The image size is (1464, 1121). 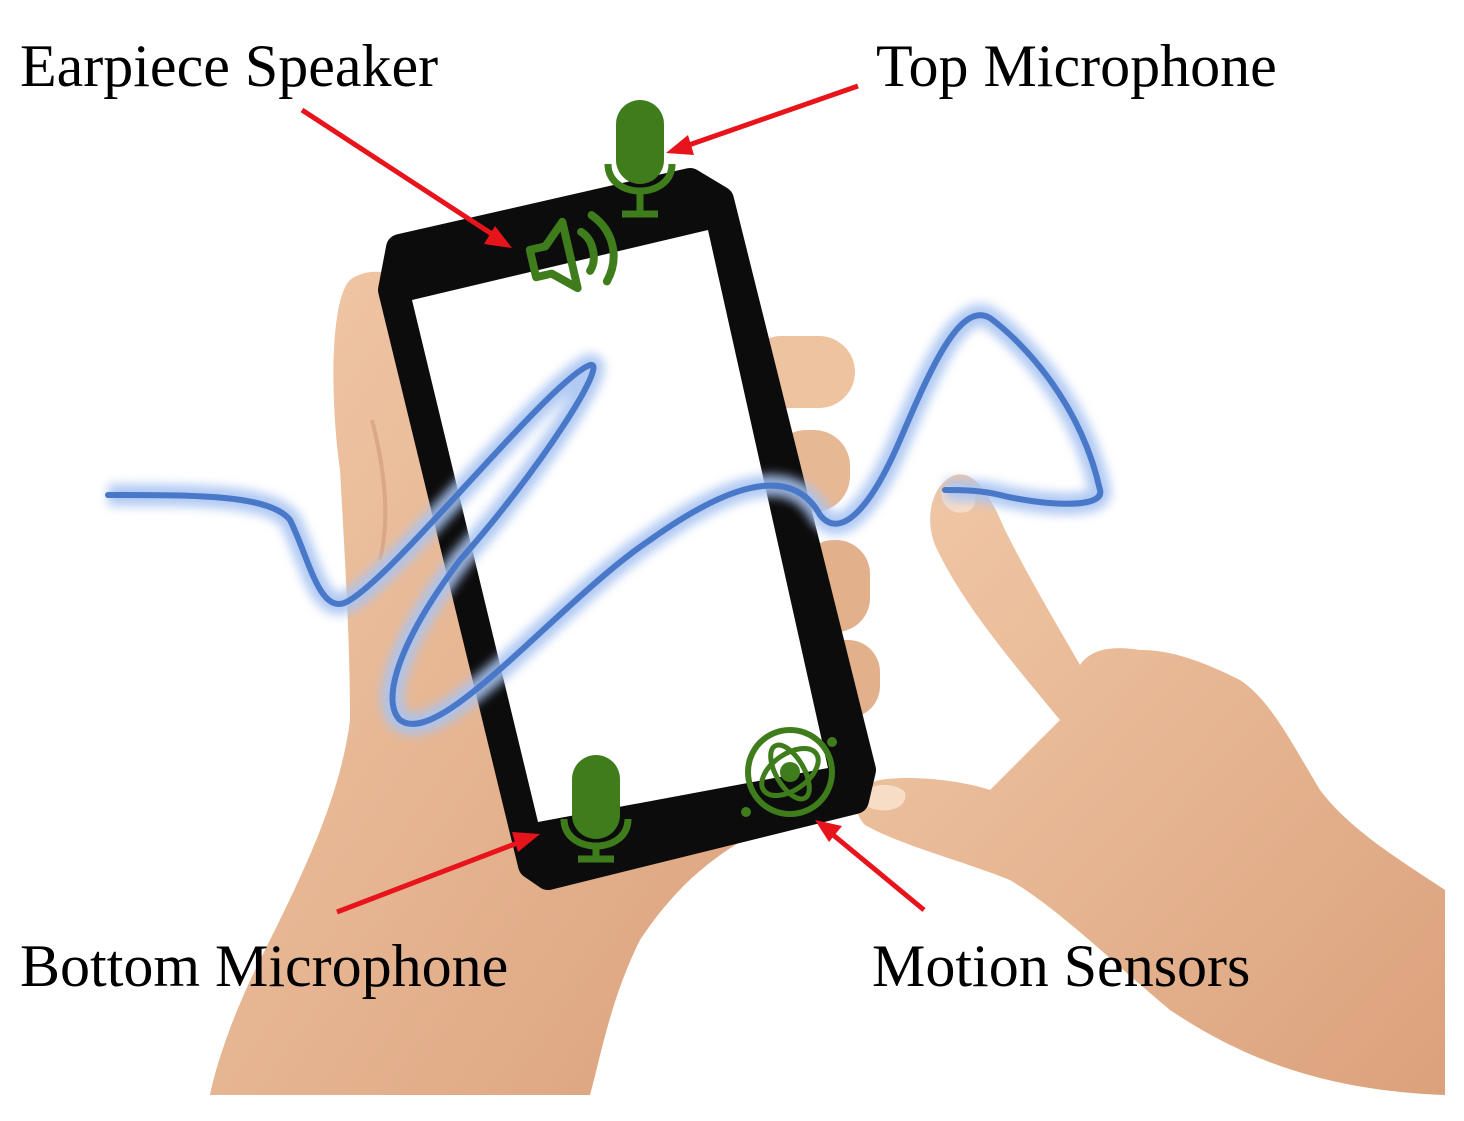 What do you see at coordinates (883, 797) in the screenshot?
I see `right-hand-thumb-nail` at bounding box center [883, 797].